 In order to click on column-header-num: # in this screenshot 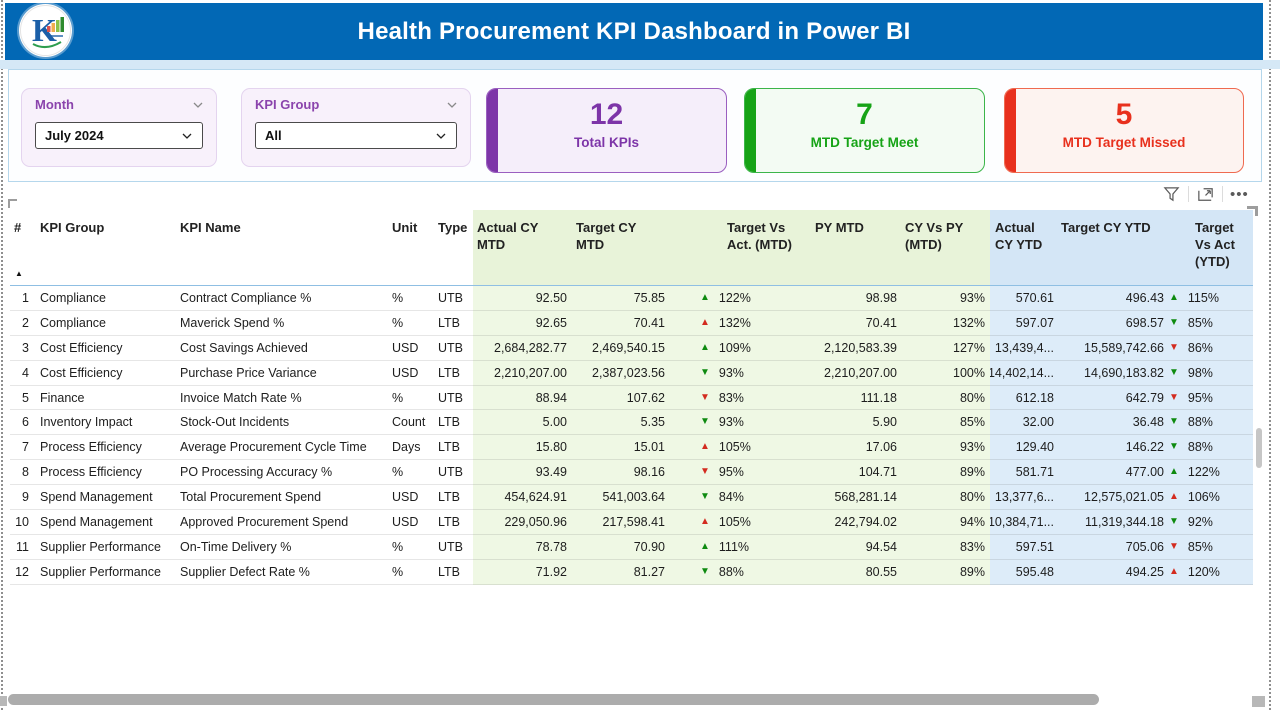, I will do `click(18, 227)`.